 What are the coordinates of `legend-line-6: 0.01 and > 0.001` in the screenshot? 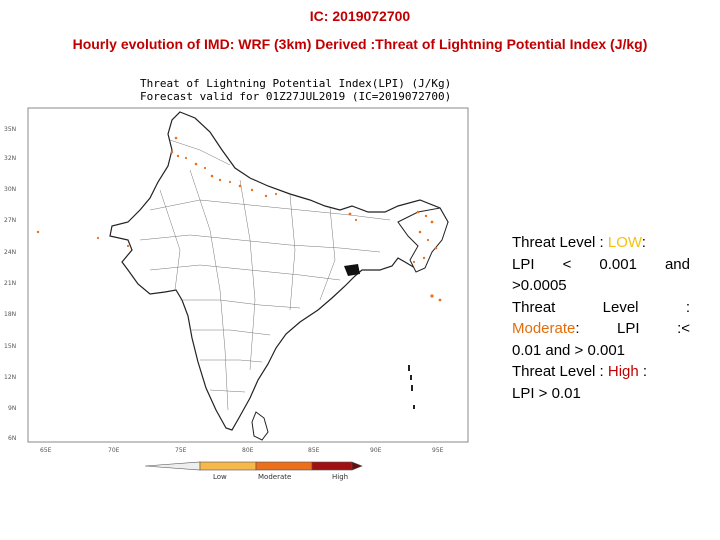 It's located at (569, 350).